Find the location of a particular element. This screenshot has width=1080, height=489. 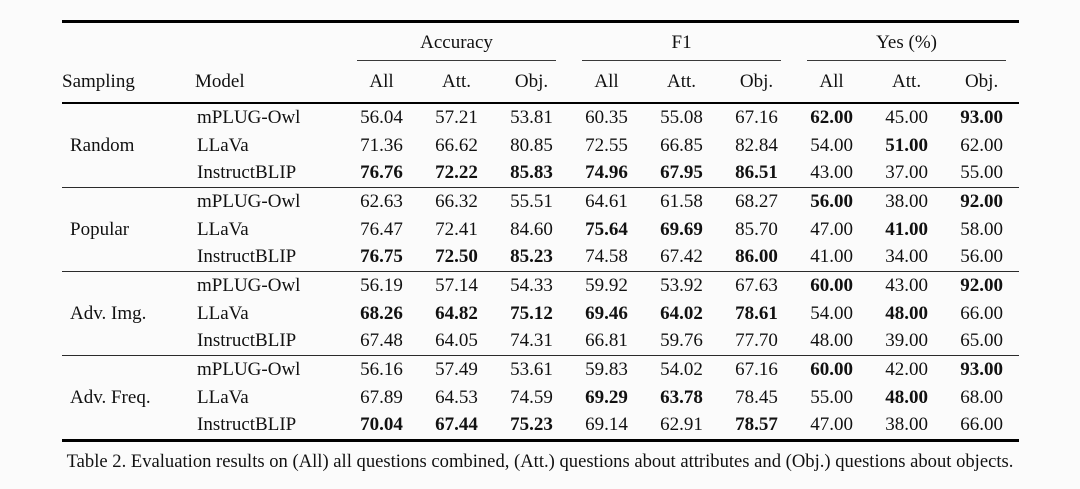

metric-cell: 85.83 is located at coordinates (531, 173).